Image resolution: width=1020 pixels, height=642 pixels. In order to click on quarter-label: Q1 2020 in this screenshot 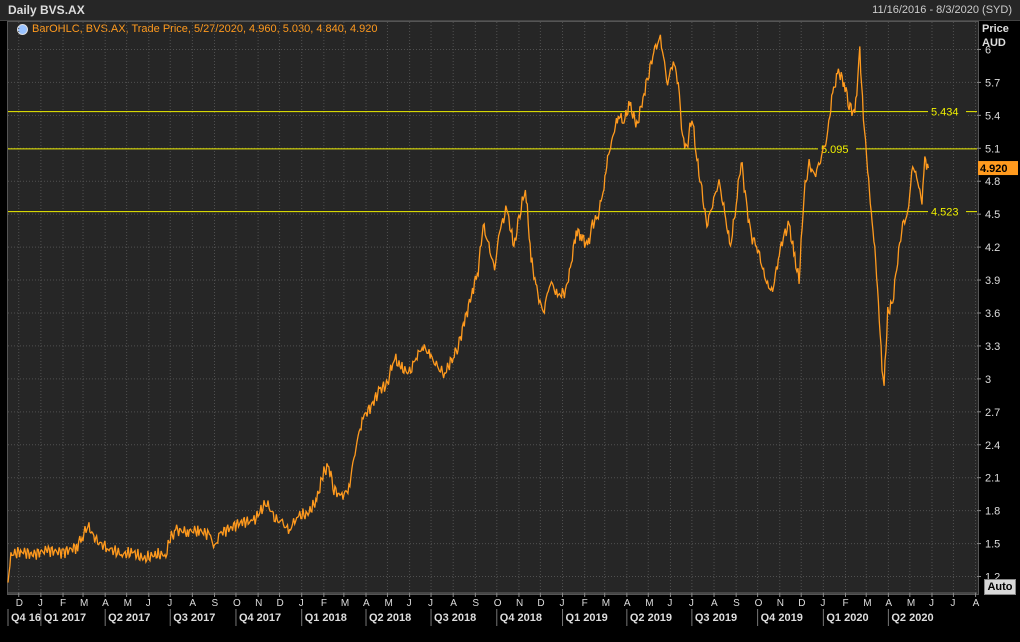, I will do `click(847, 618)`.